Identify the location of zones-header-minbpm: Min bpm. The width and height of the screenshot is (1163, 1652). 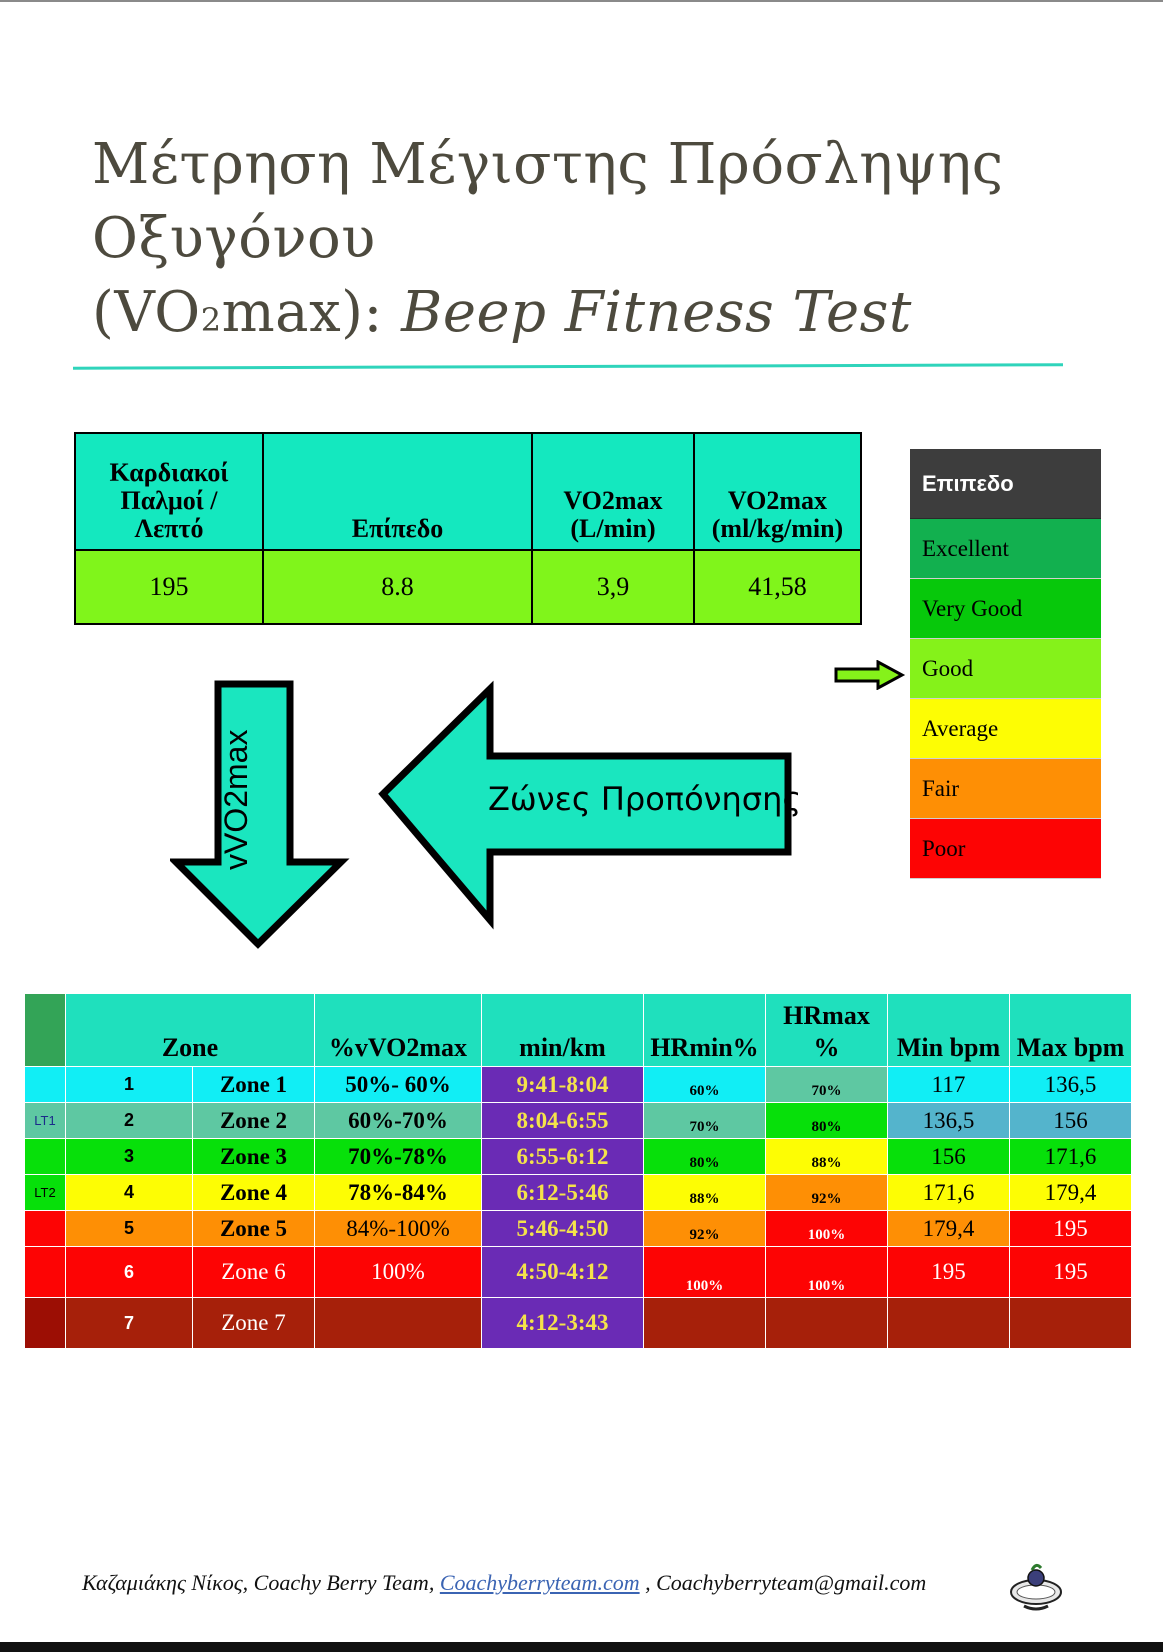
(948, 1030).